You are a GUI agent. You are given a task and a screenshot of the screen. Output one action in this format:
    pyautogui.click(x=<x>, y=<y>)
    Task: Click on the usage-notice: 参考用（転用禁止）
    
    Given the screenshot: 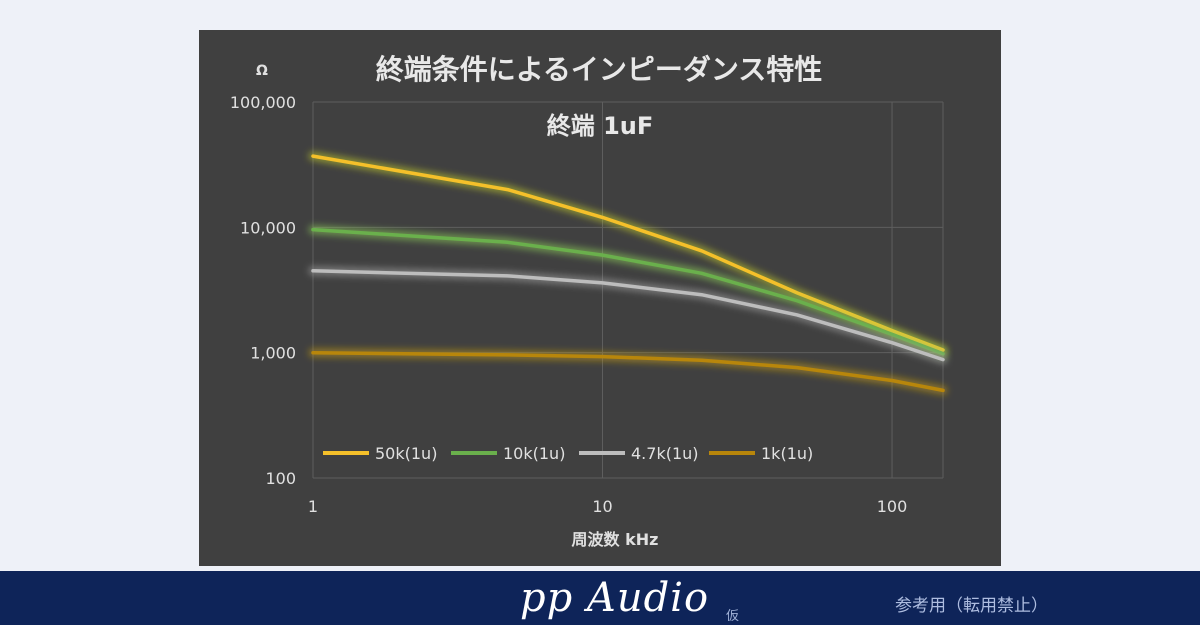 What is the action you would take?
    pyautogui.click(x=971, y=606)
    